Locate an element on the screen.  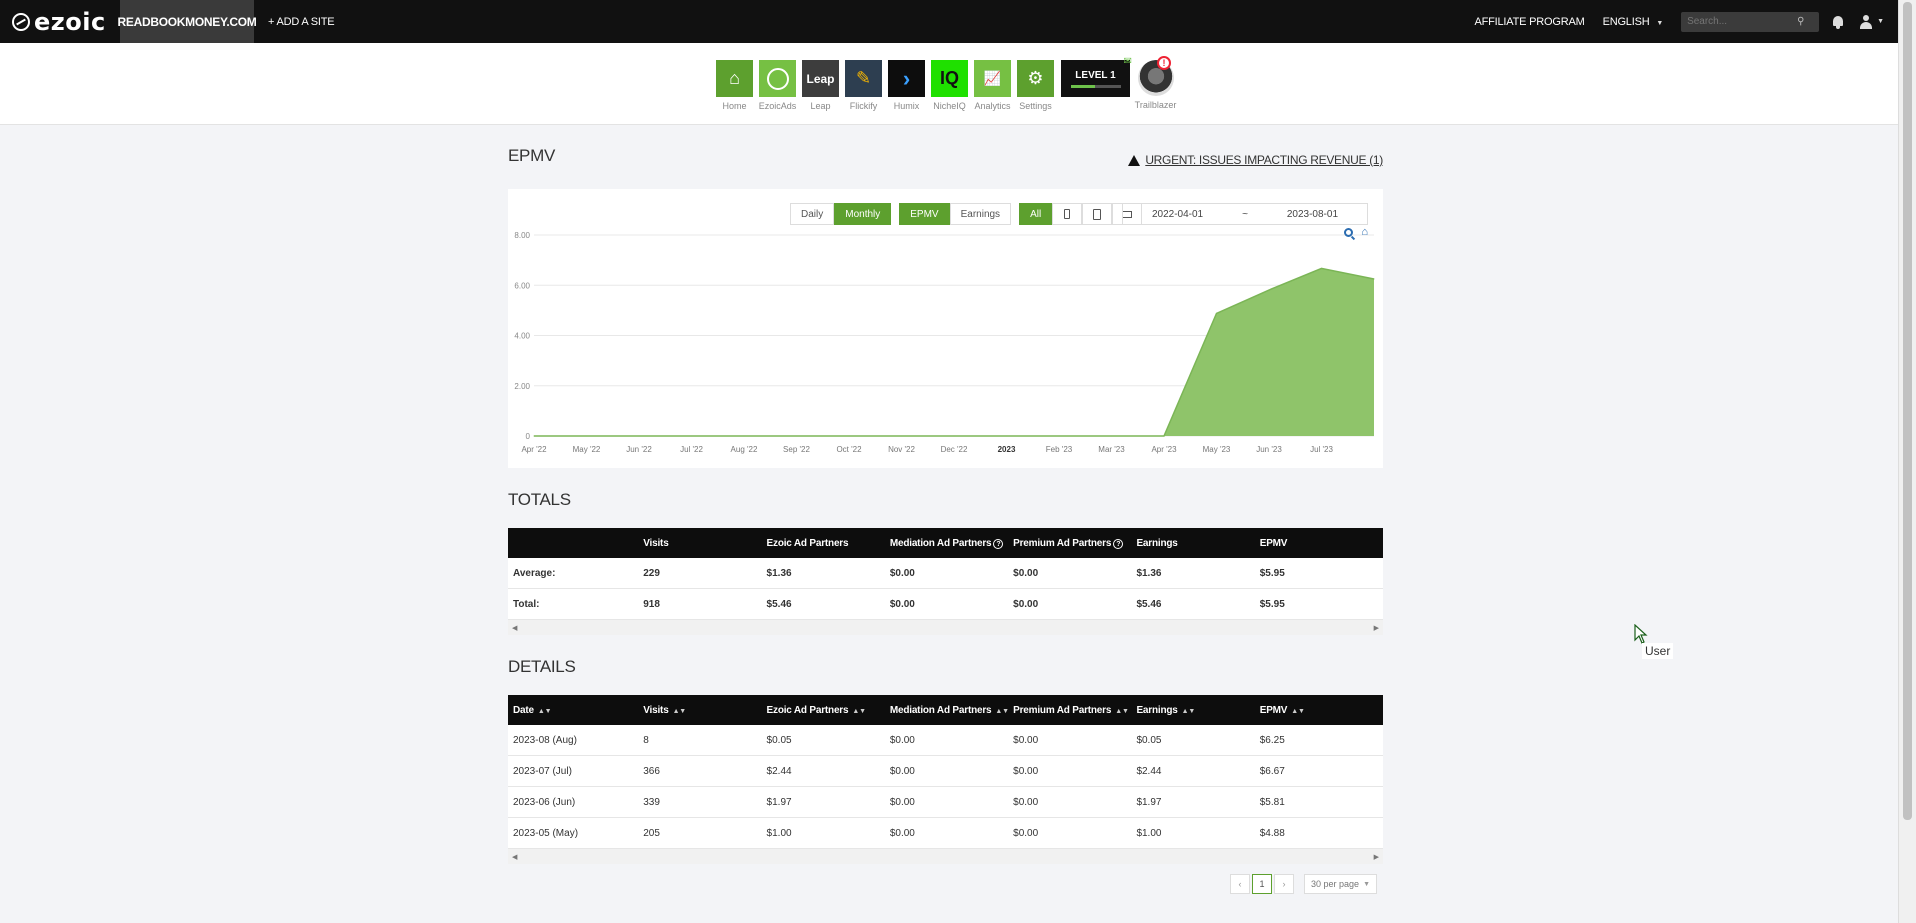
sort-visits-header: Visits ▲▼ is located at coordinates (704, 710).